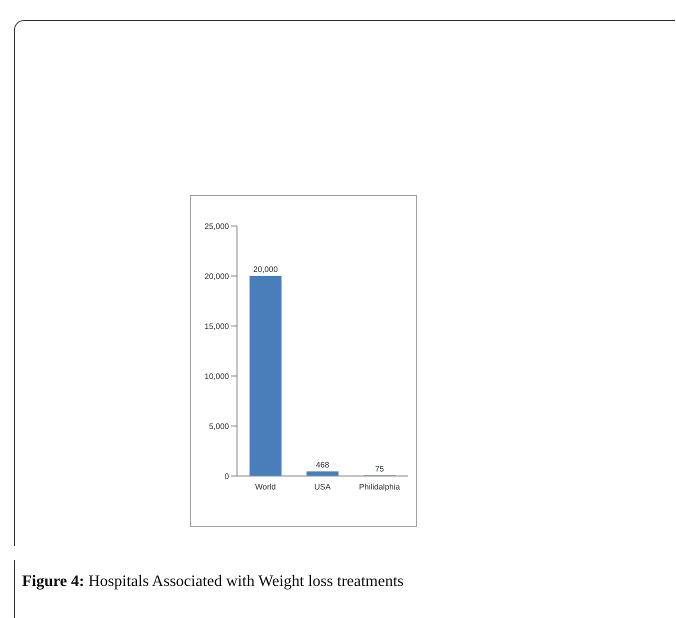 This screenshot has height=618, width=676. What do you see at coordinates (323, 487) in the screenshot?
I see `x-tick-label: USA` at bounding box center [323, 487].